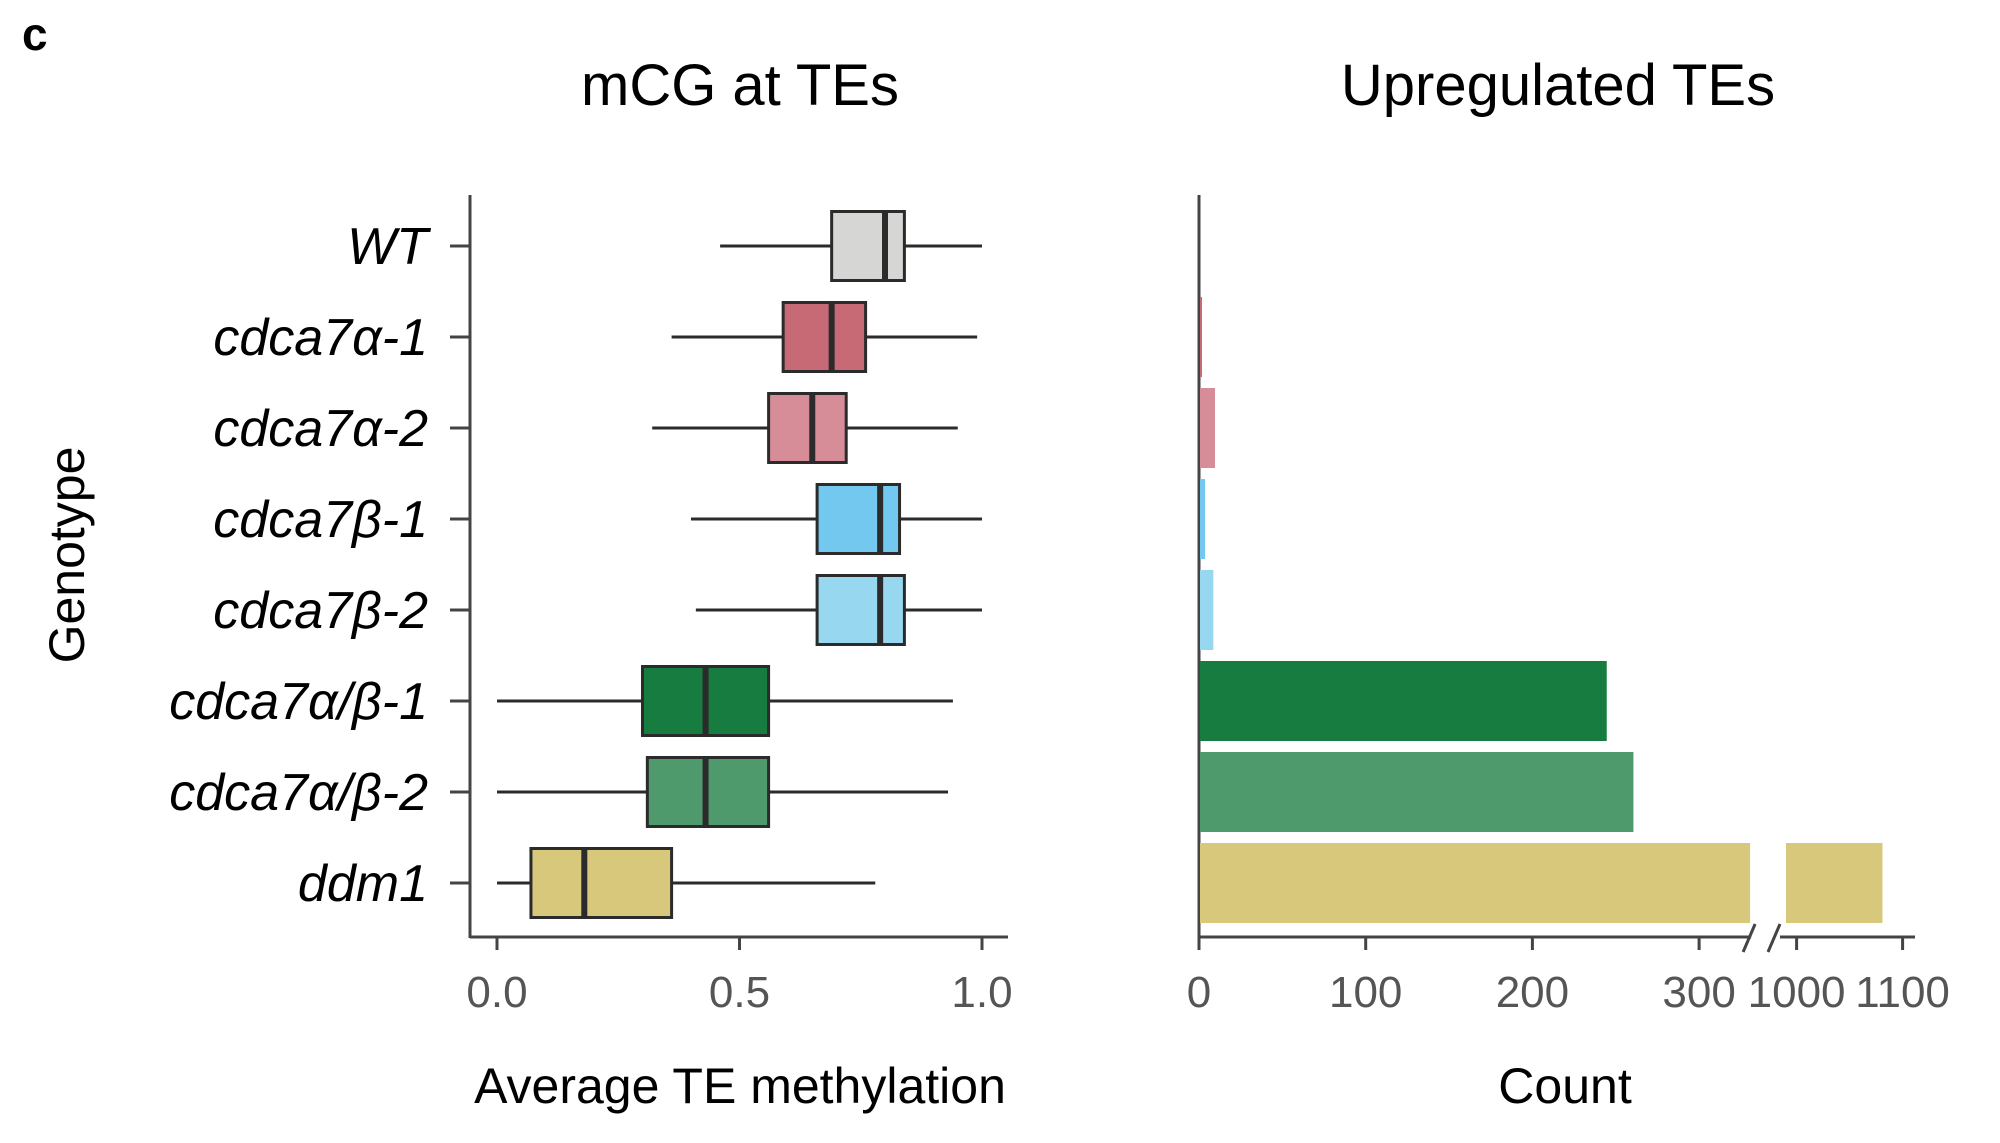  I want to click on genotype-label: cdca7α-1, so click(320, 338).